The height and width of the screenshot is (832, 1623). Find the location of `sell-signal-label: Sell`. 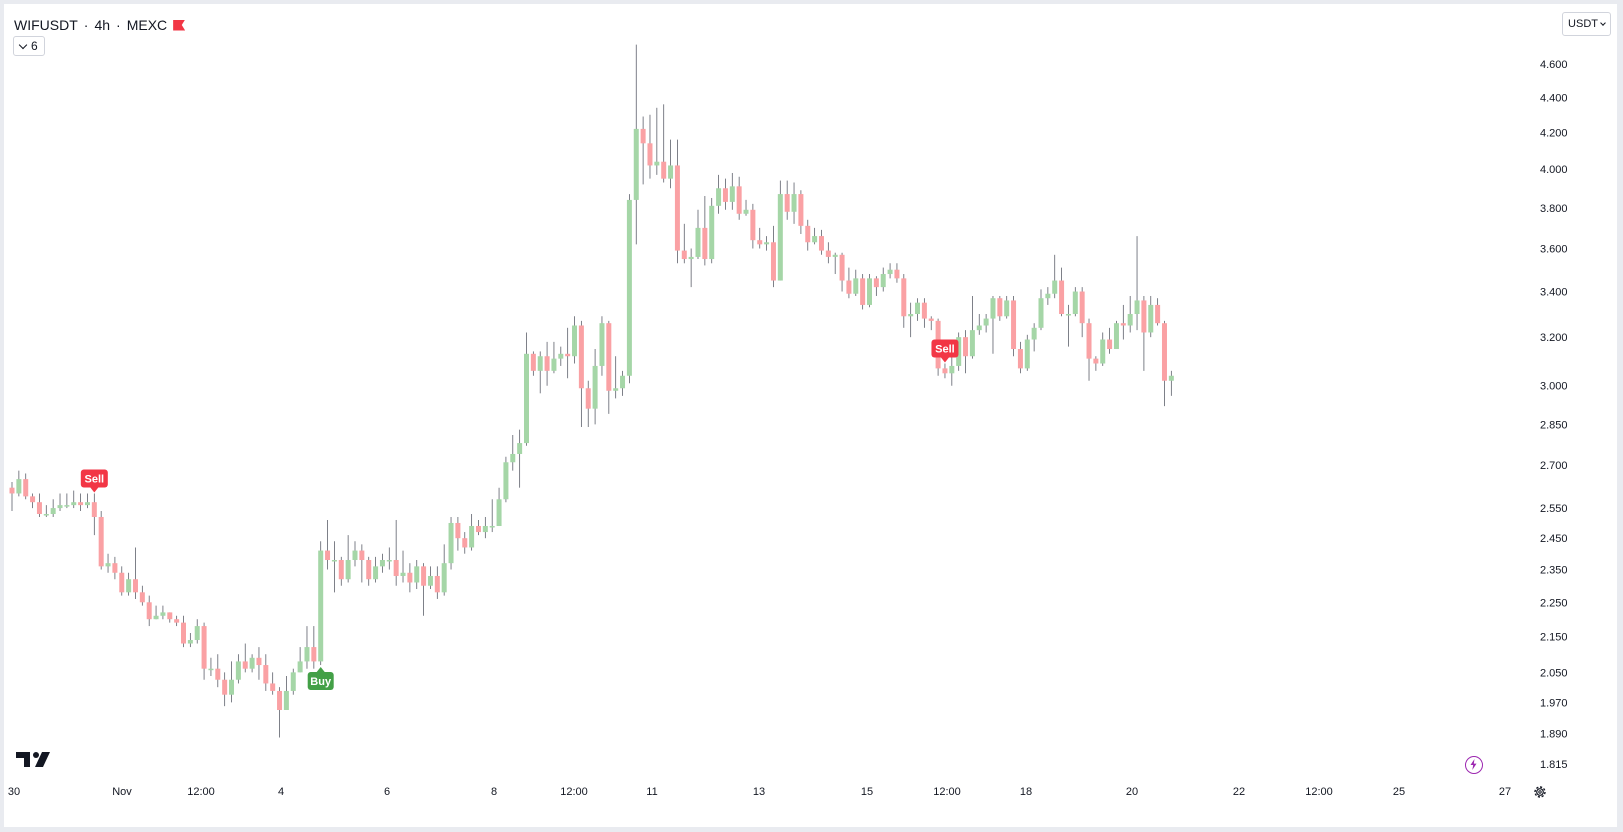

sell-signal-label: Sell is located at coordinates (94, 481).